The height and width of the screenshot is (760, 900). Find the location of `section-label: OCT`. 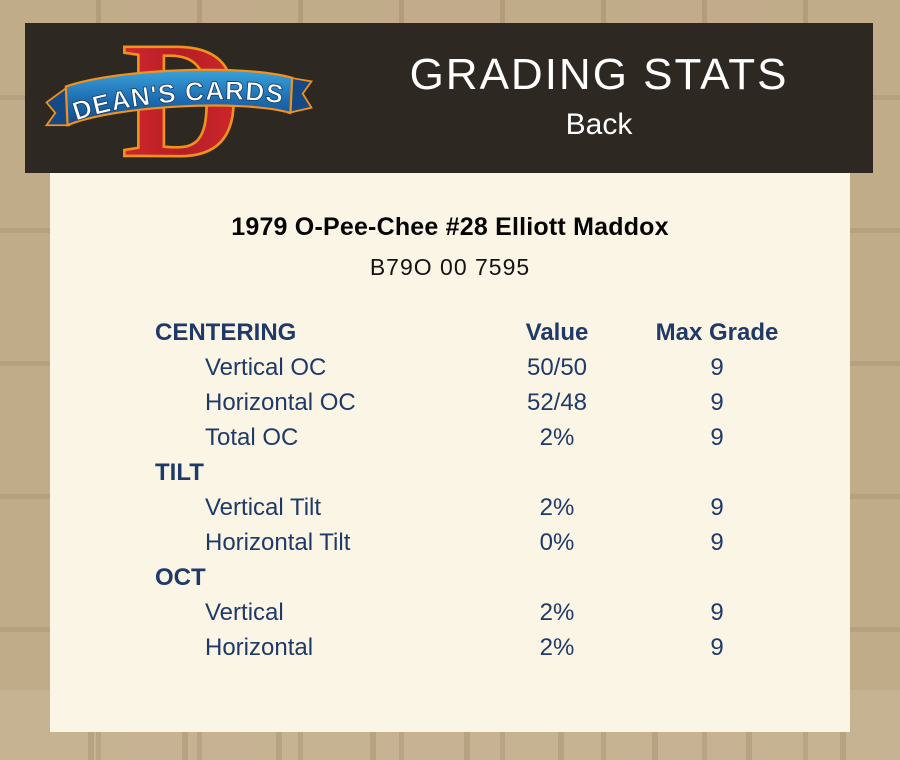

section-label: OCT is located at coordinates (180, 577).